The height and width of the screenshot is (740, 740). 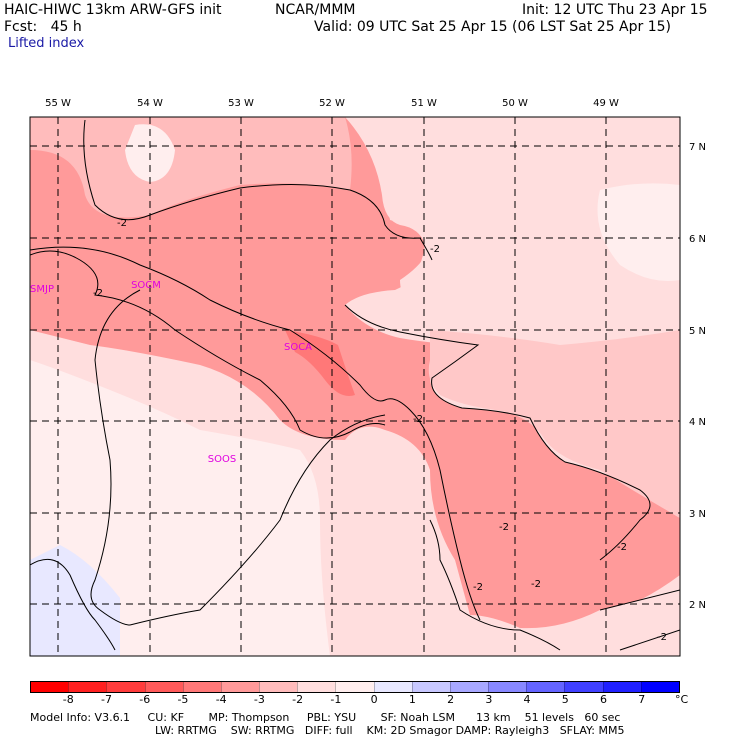 What do you see at coordinates (58, 103) in the screenshot?
I see `lon-label-55w: 55 W` at bounding box center [58, 103].